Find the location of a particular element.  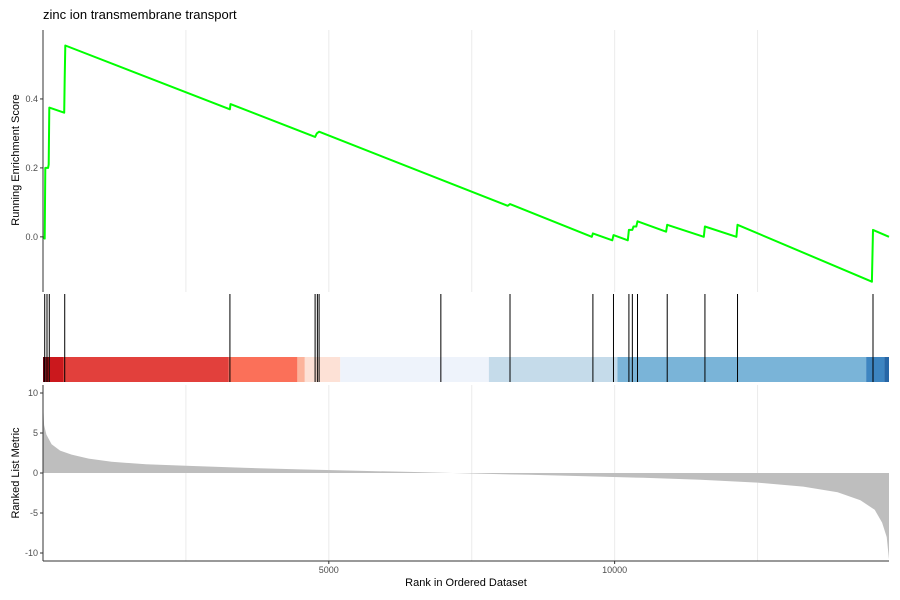

ranked-metric-y-tick-label: -5 is located at coordinates (34, 513).